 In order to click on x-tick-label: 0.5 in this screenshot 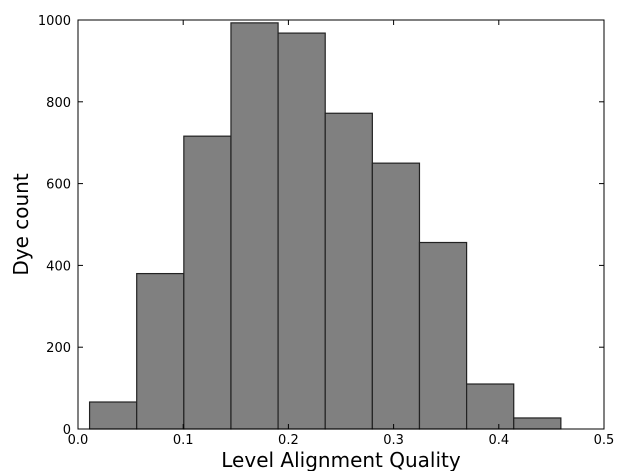, I will do `click(604, 440)`.